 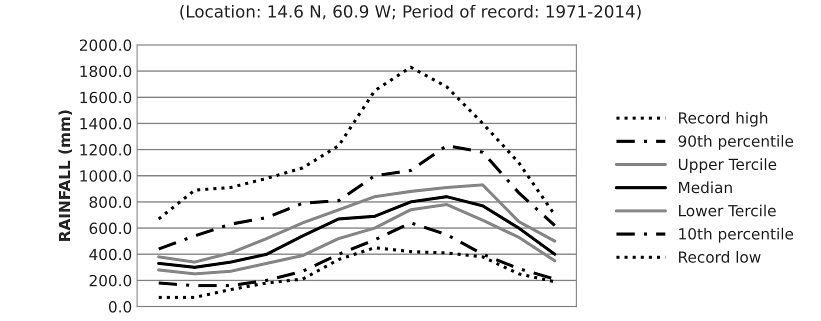 I want to click on y-tick-label: 1000.0, so click(x=106, y=176).